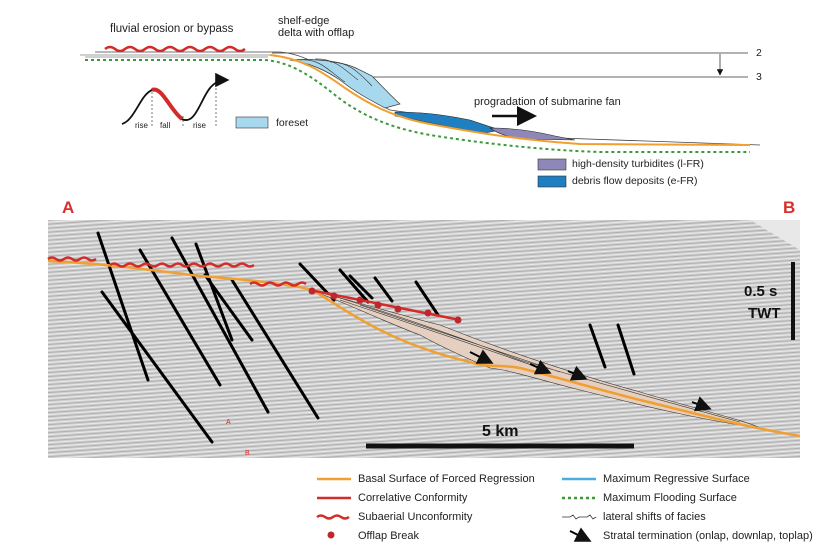  I want to click on section-label-a: A, so click(68, 207).